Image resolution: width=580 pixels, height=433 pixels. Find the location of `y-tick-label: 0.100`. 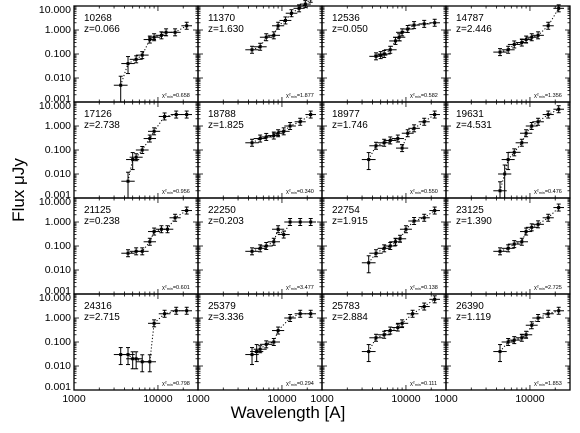

y-tick-label: 0.100 is located at coordinates (58, 342).